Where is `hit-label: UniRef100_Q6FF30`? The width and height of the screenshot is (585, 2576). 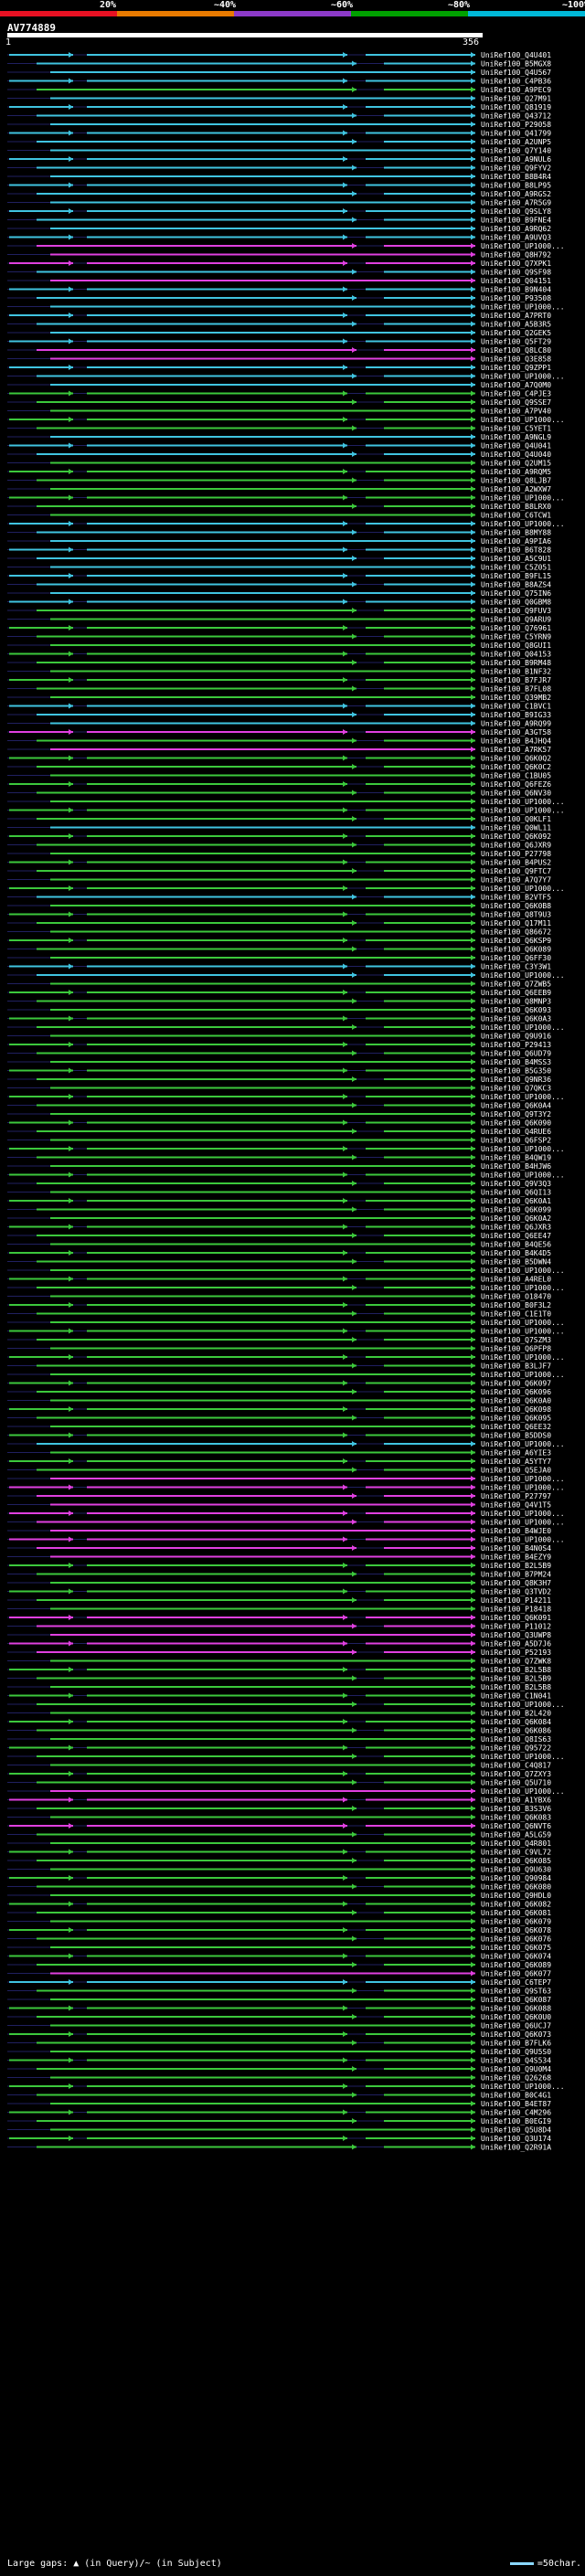
hit-label: UniRef100_Q6FF30 is located at coordinates (516, 958).